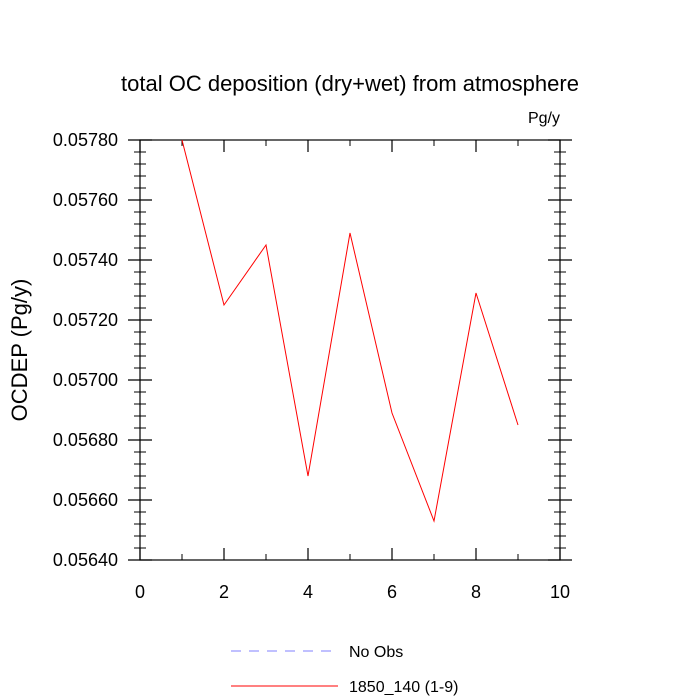 The image size is (700, 700). Describe the element at coordinates (308, 592) in the screenshot. I see `x-tick-label: 4` at that location.